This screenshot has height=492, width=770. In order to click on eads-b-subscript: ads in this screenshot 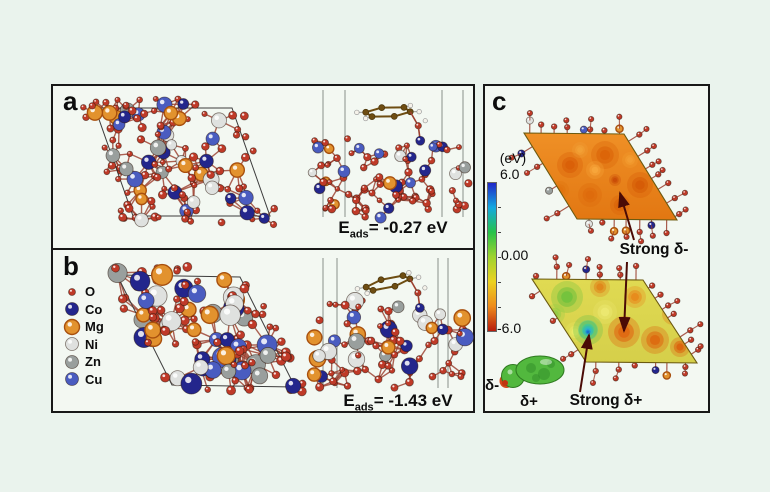, I will do `click(364, 407)`.